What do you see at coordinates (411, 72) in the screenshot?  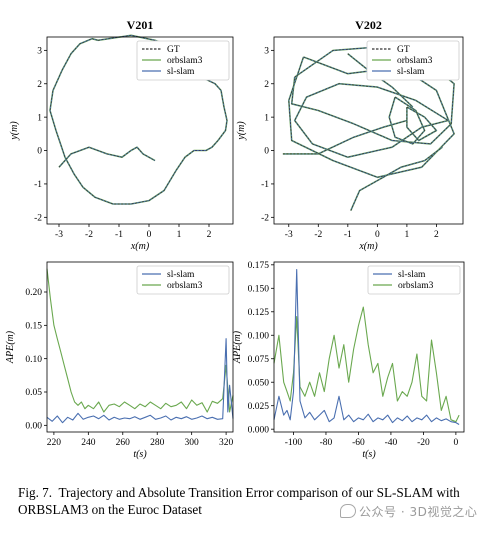 I see `v202-legend-label-sl-slam: sl-slam` at bounding box center [411, 72].